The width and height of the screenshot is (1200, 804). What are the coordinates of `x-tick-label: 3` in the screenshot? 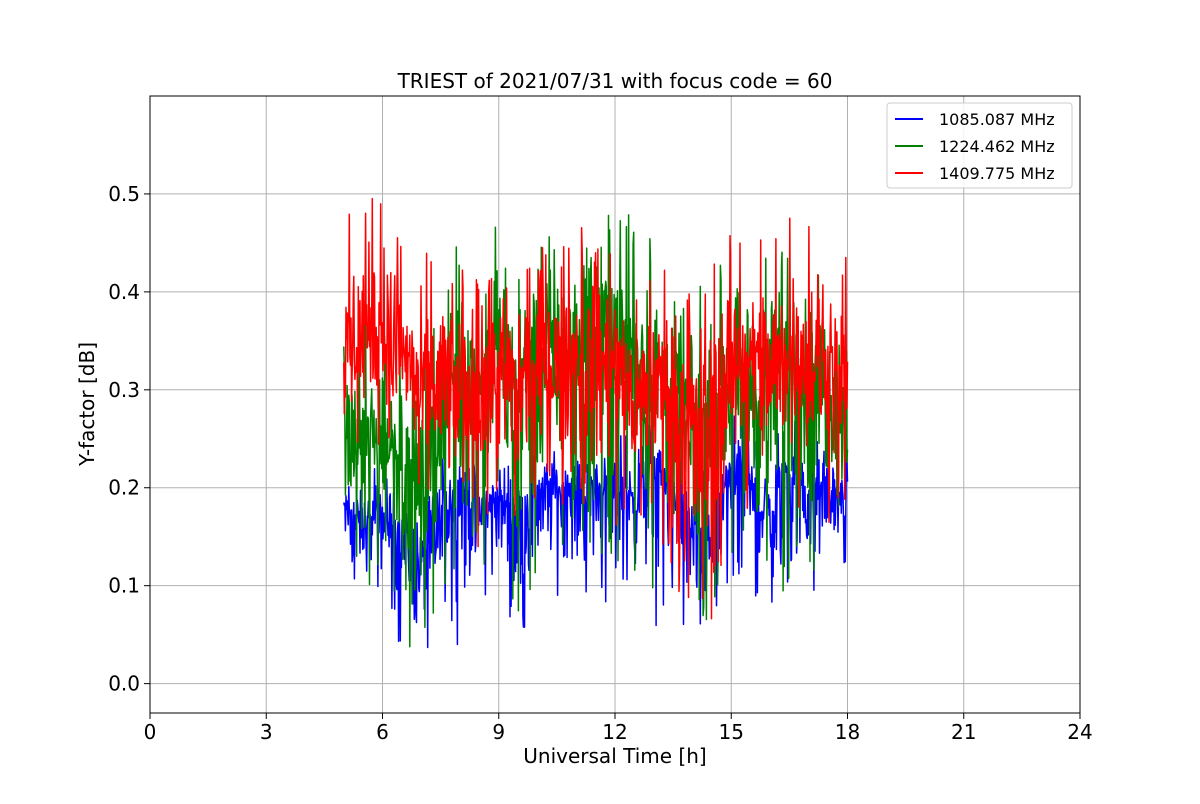 It's located at (266, 732).